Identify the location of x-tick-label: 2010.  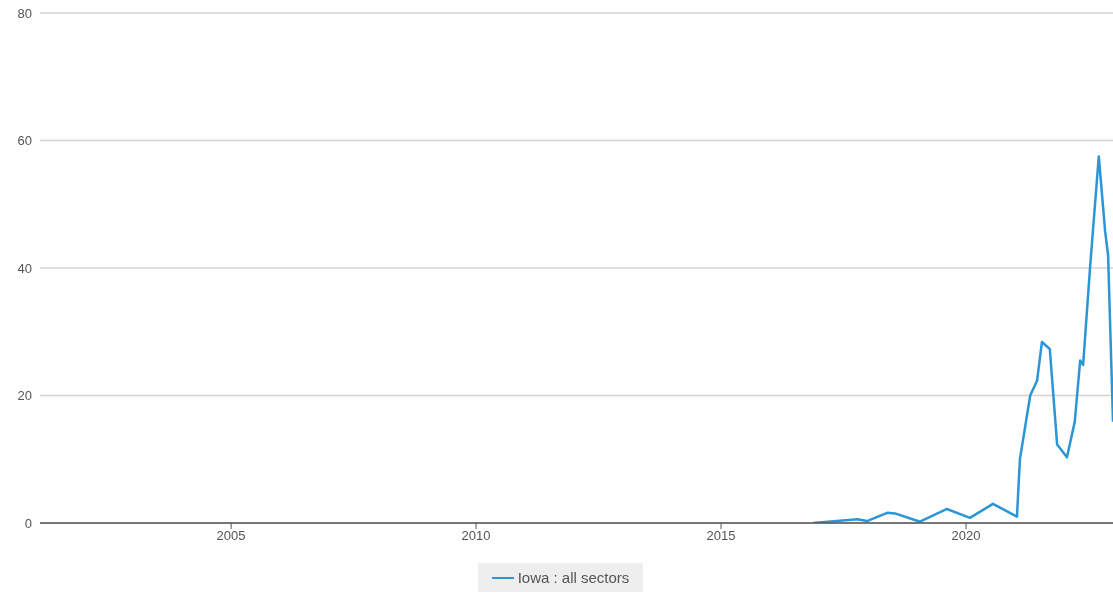
(476, 536).